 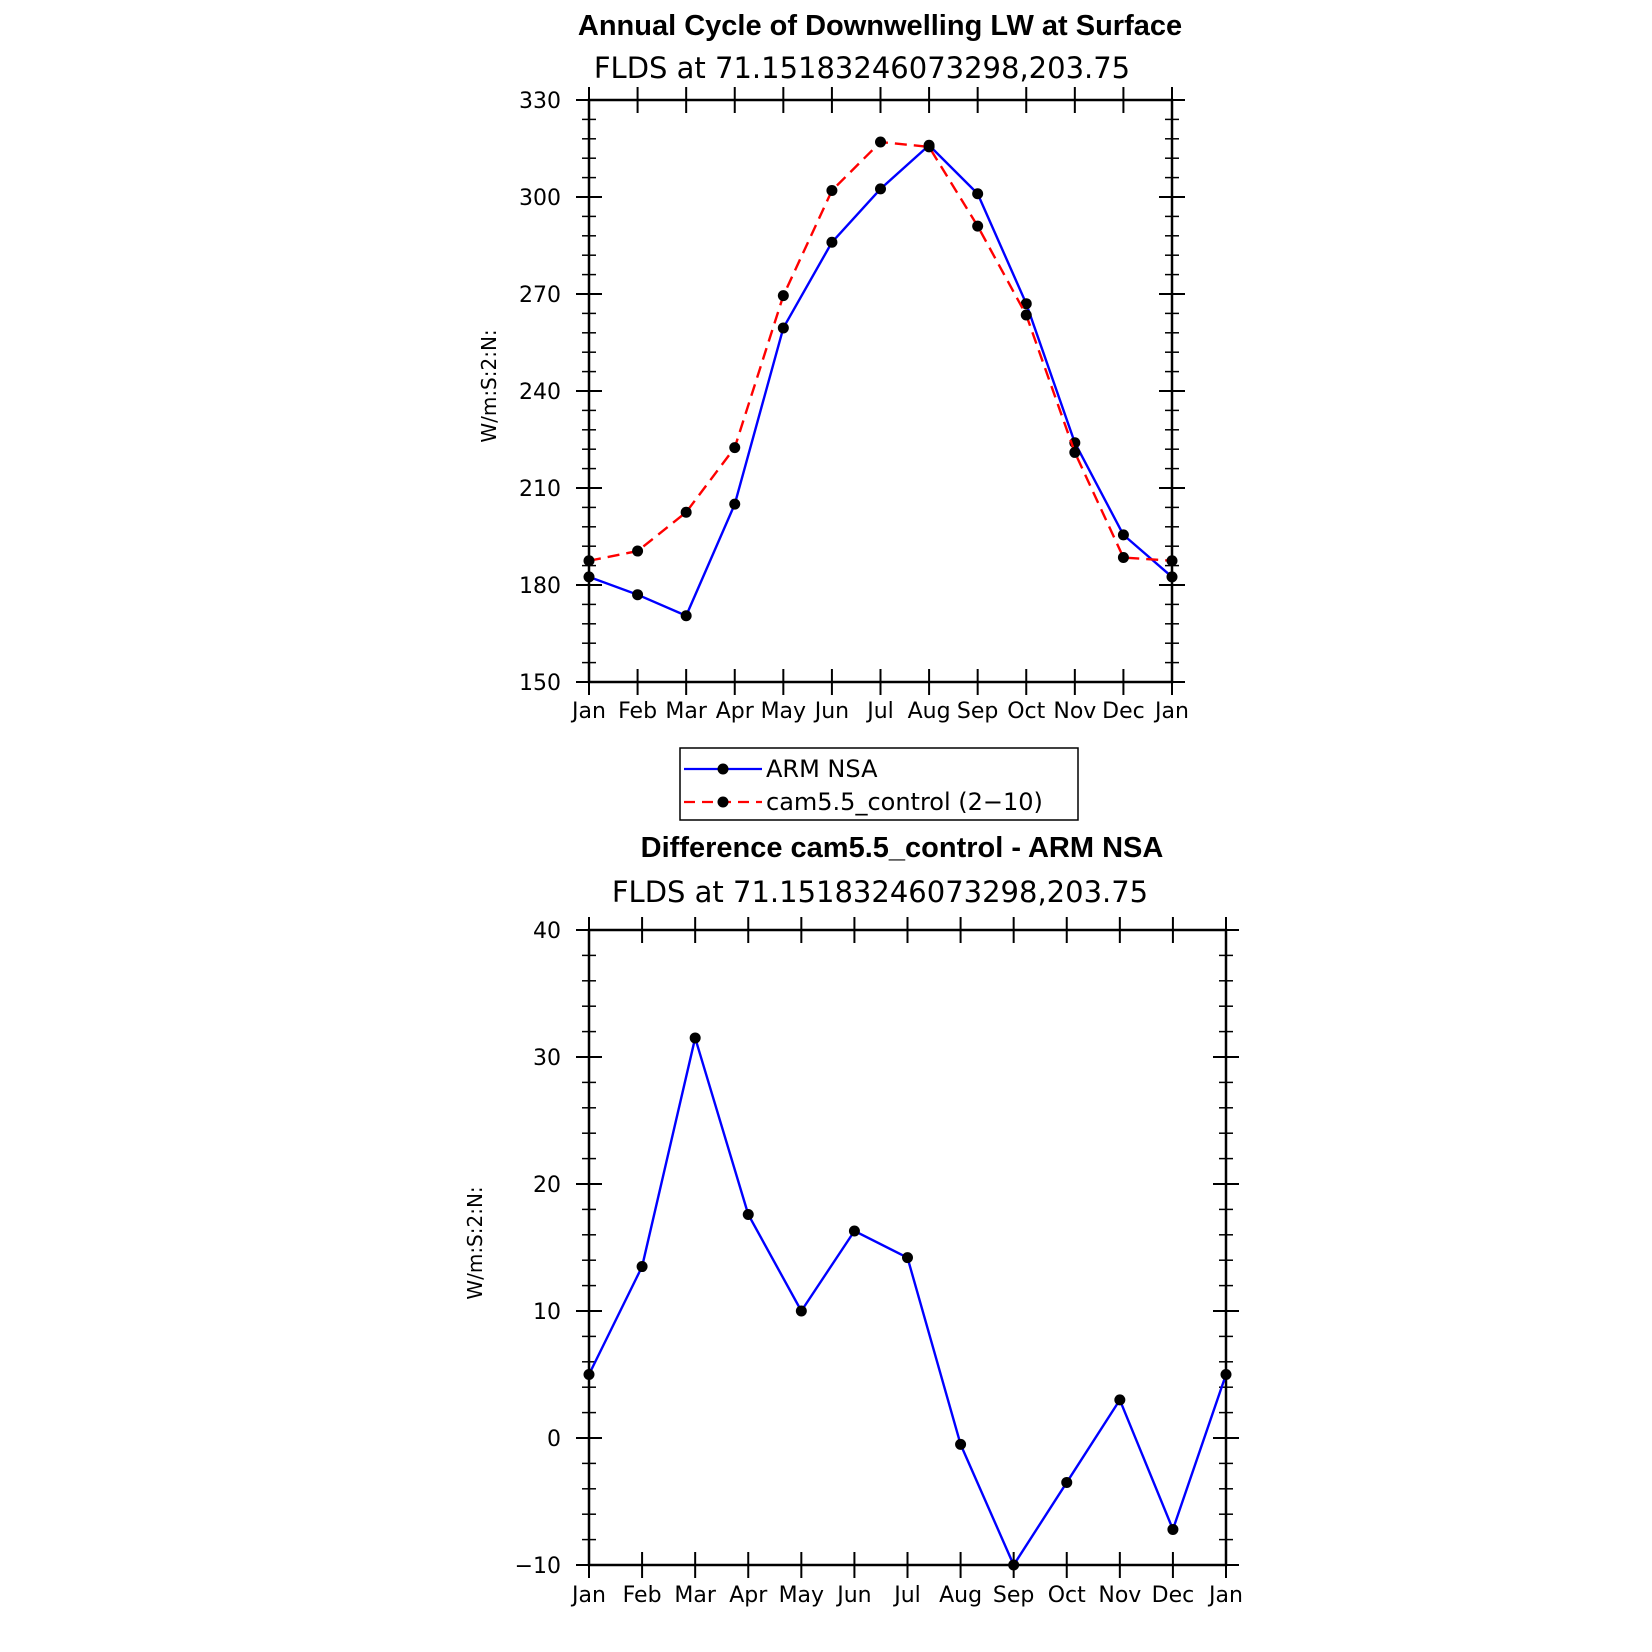 What do you see at coordinates (540, 586) in the screenshot?
I see `y-tick-label: 180` at bounding box center [540, 586].